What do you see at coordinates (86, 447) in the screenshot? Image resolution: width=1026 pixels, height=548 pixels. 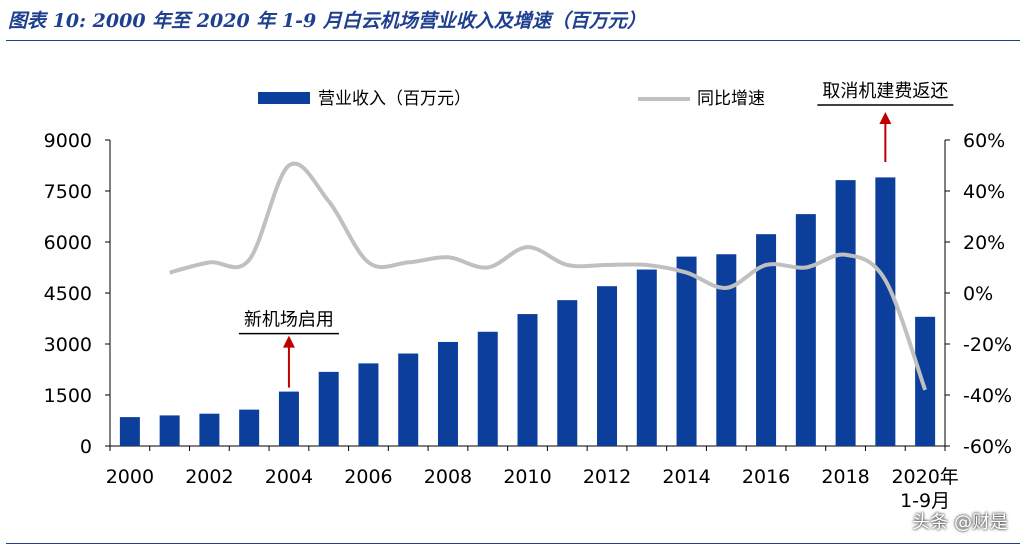 I see `left-tick-label: 0` at bounding box center [86, 447].